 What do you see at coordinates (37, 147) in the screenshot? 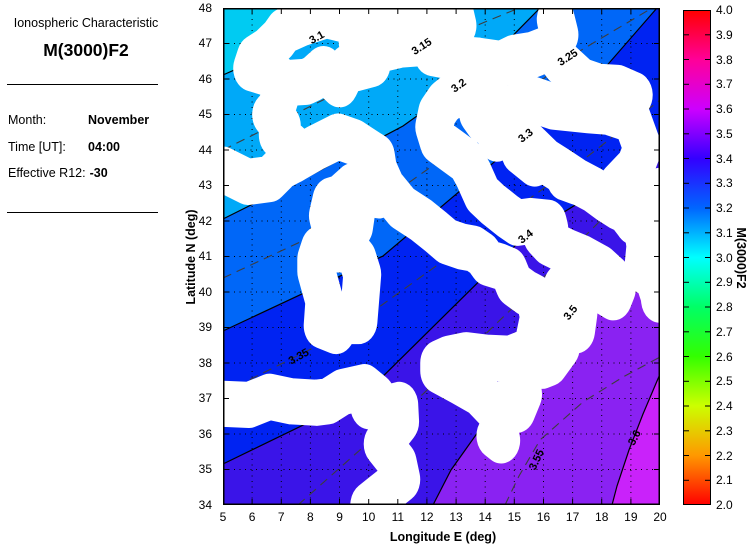
I see `time-label: Time [UT]:` at bounding box center [37, 147].